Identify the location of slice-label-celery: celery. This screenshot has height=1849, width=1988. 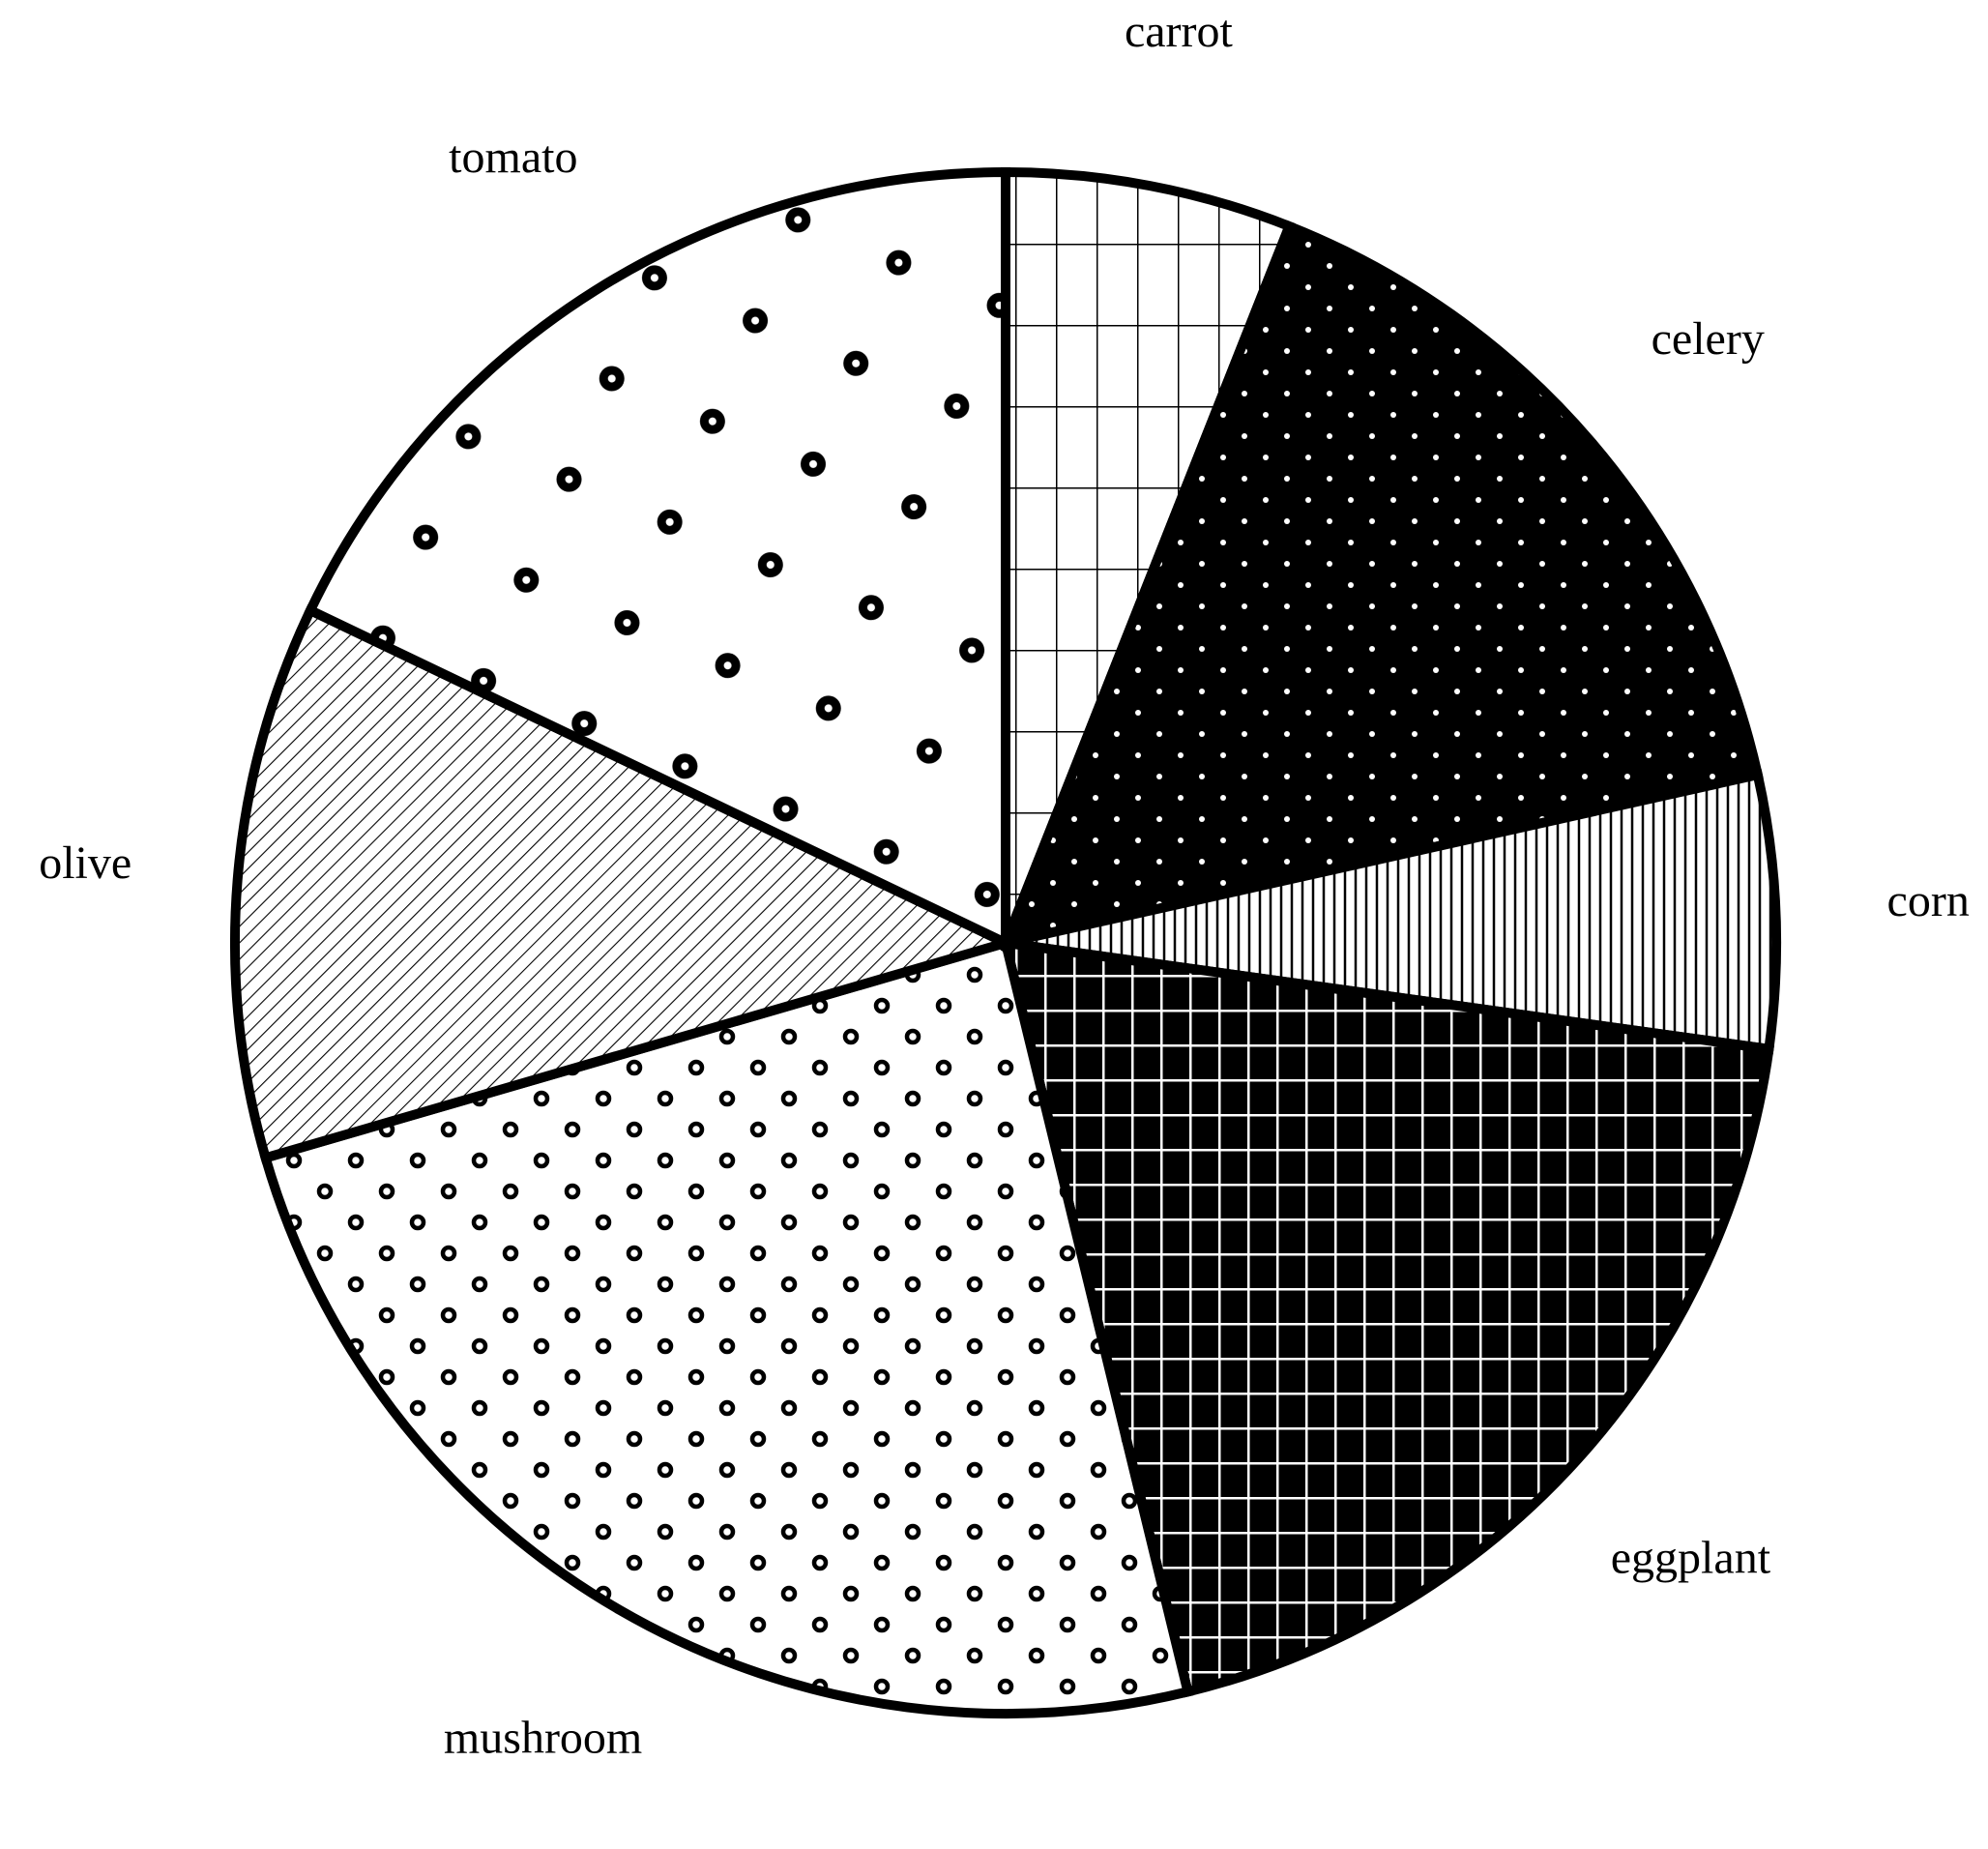
(1708, 339).